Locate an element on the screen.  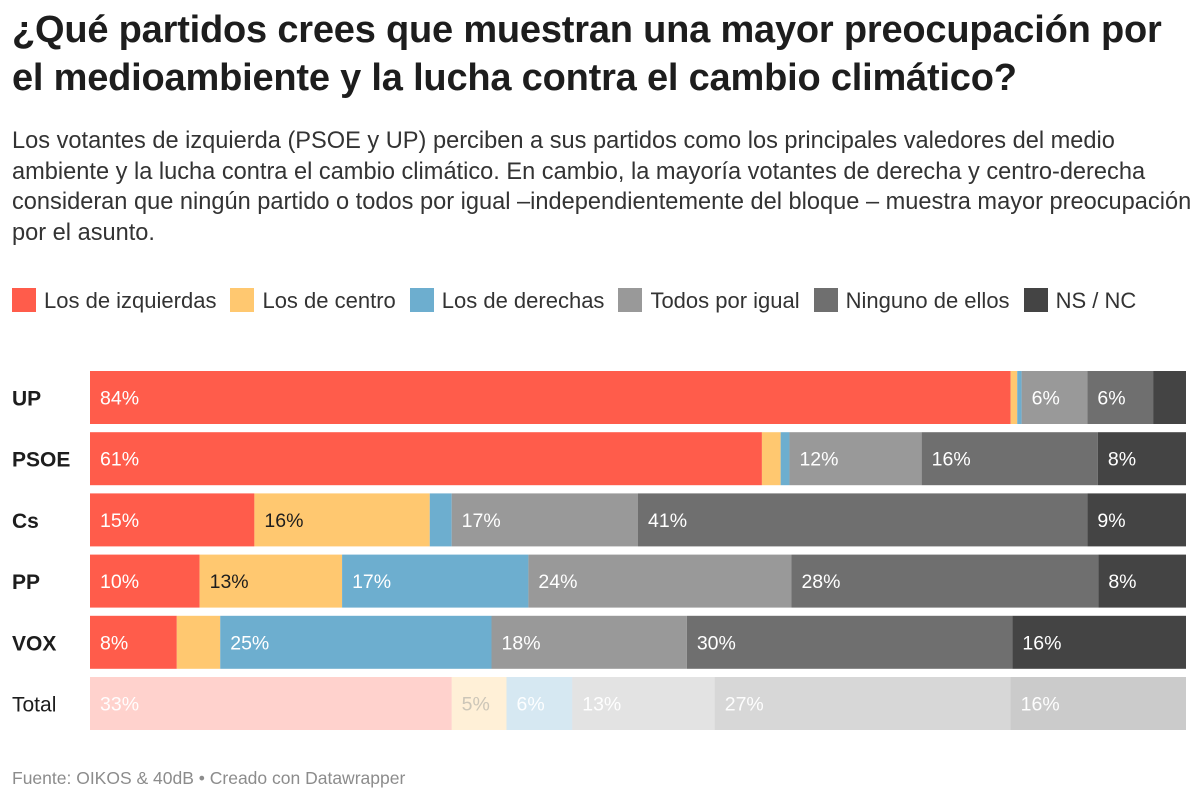
legend-item: Los de derechas is located at coordinates (507, 301).